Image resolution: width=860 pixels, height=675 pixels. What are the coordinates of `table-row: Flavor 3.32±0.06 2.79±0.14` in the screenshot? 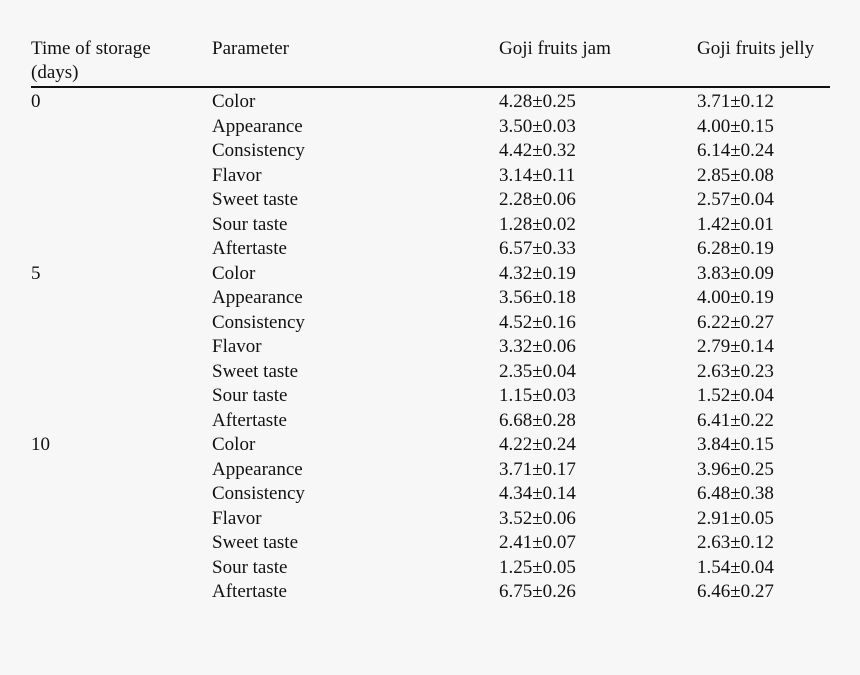 It's located at (430, 347).